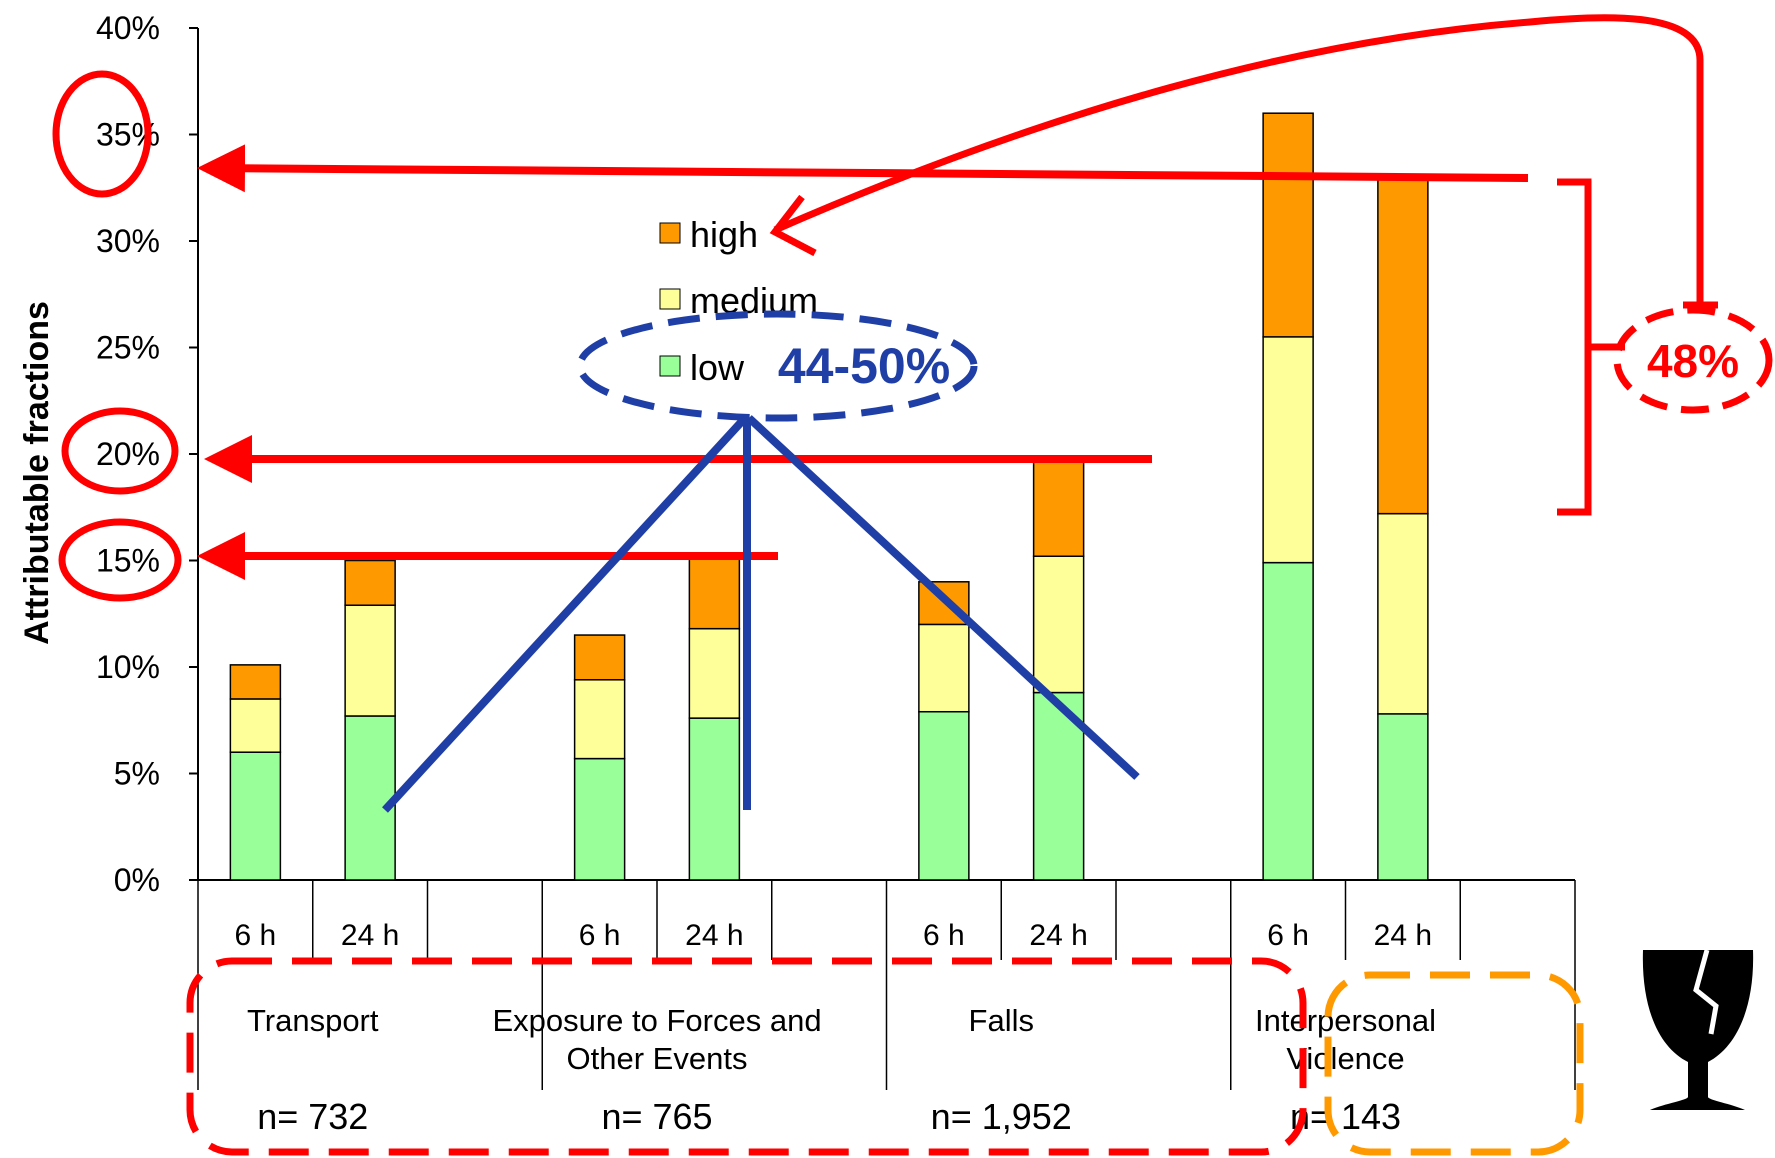  What do you see at coordinates (128, 348) in the screenshot?
I see `y-tick-label: 25%` at bounding box center [128, 348].